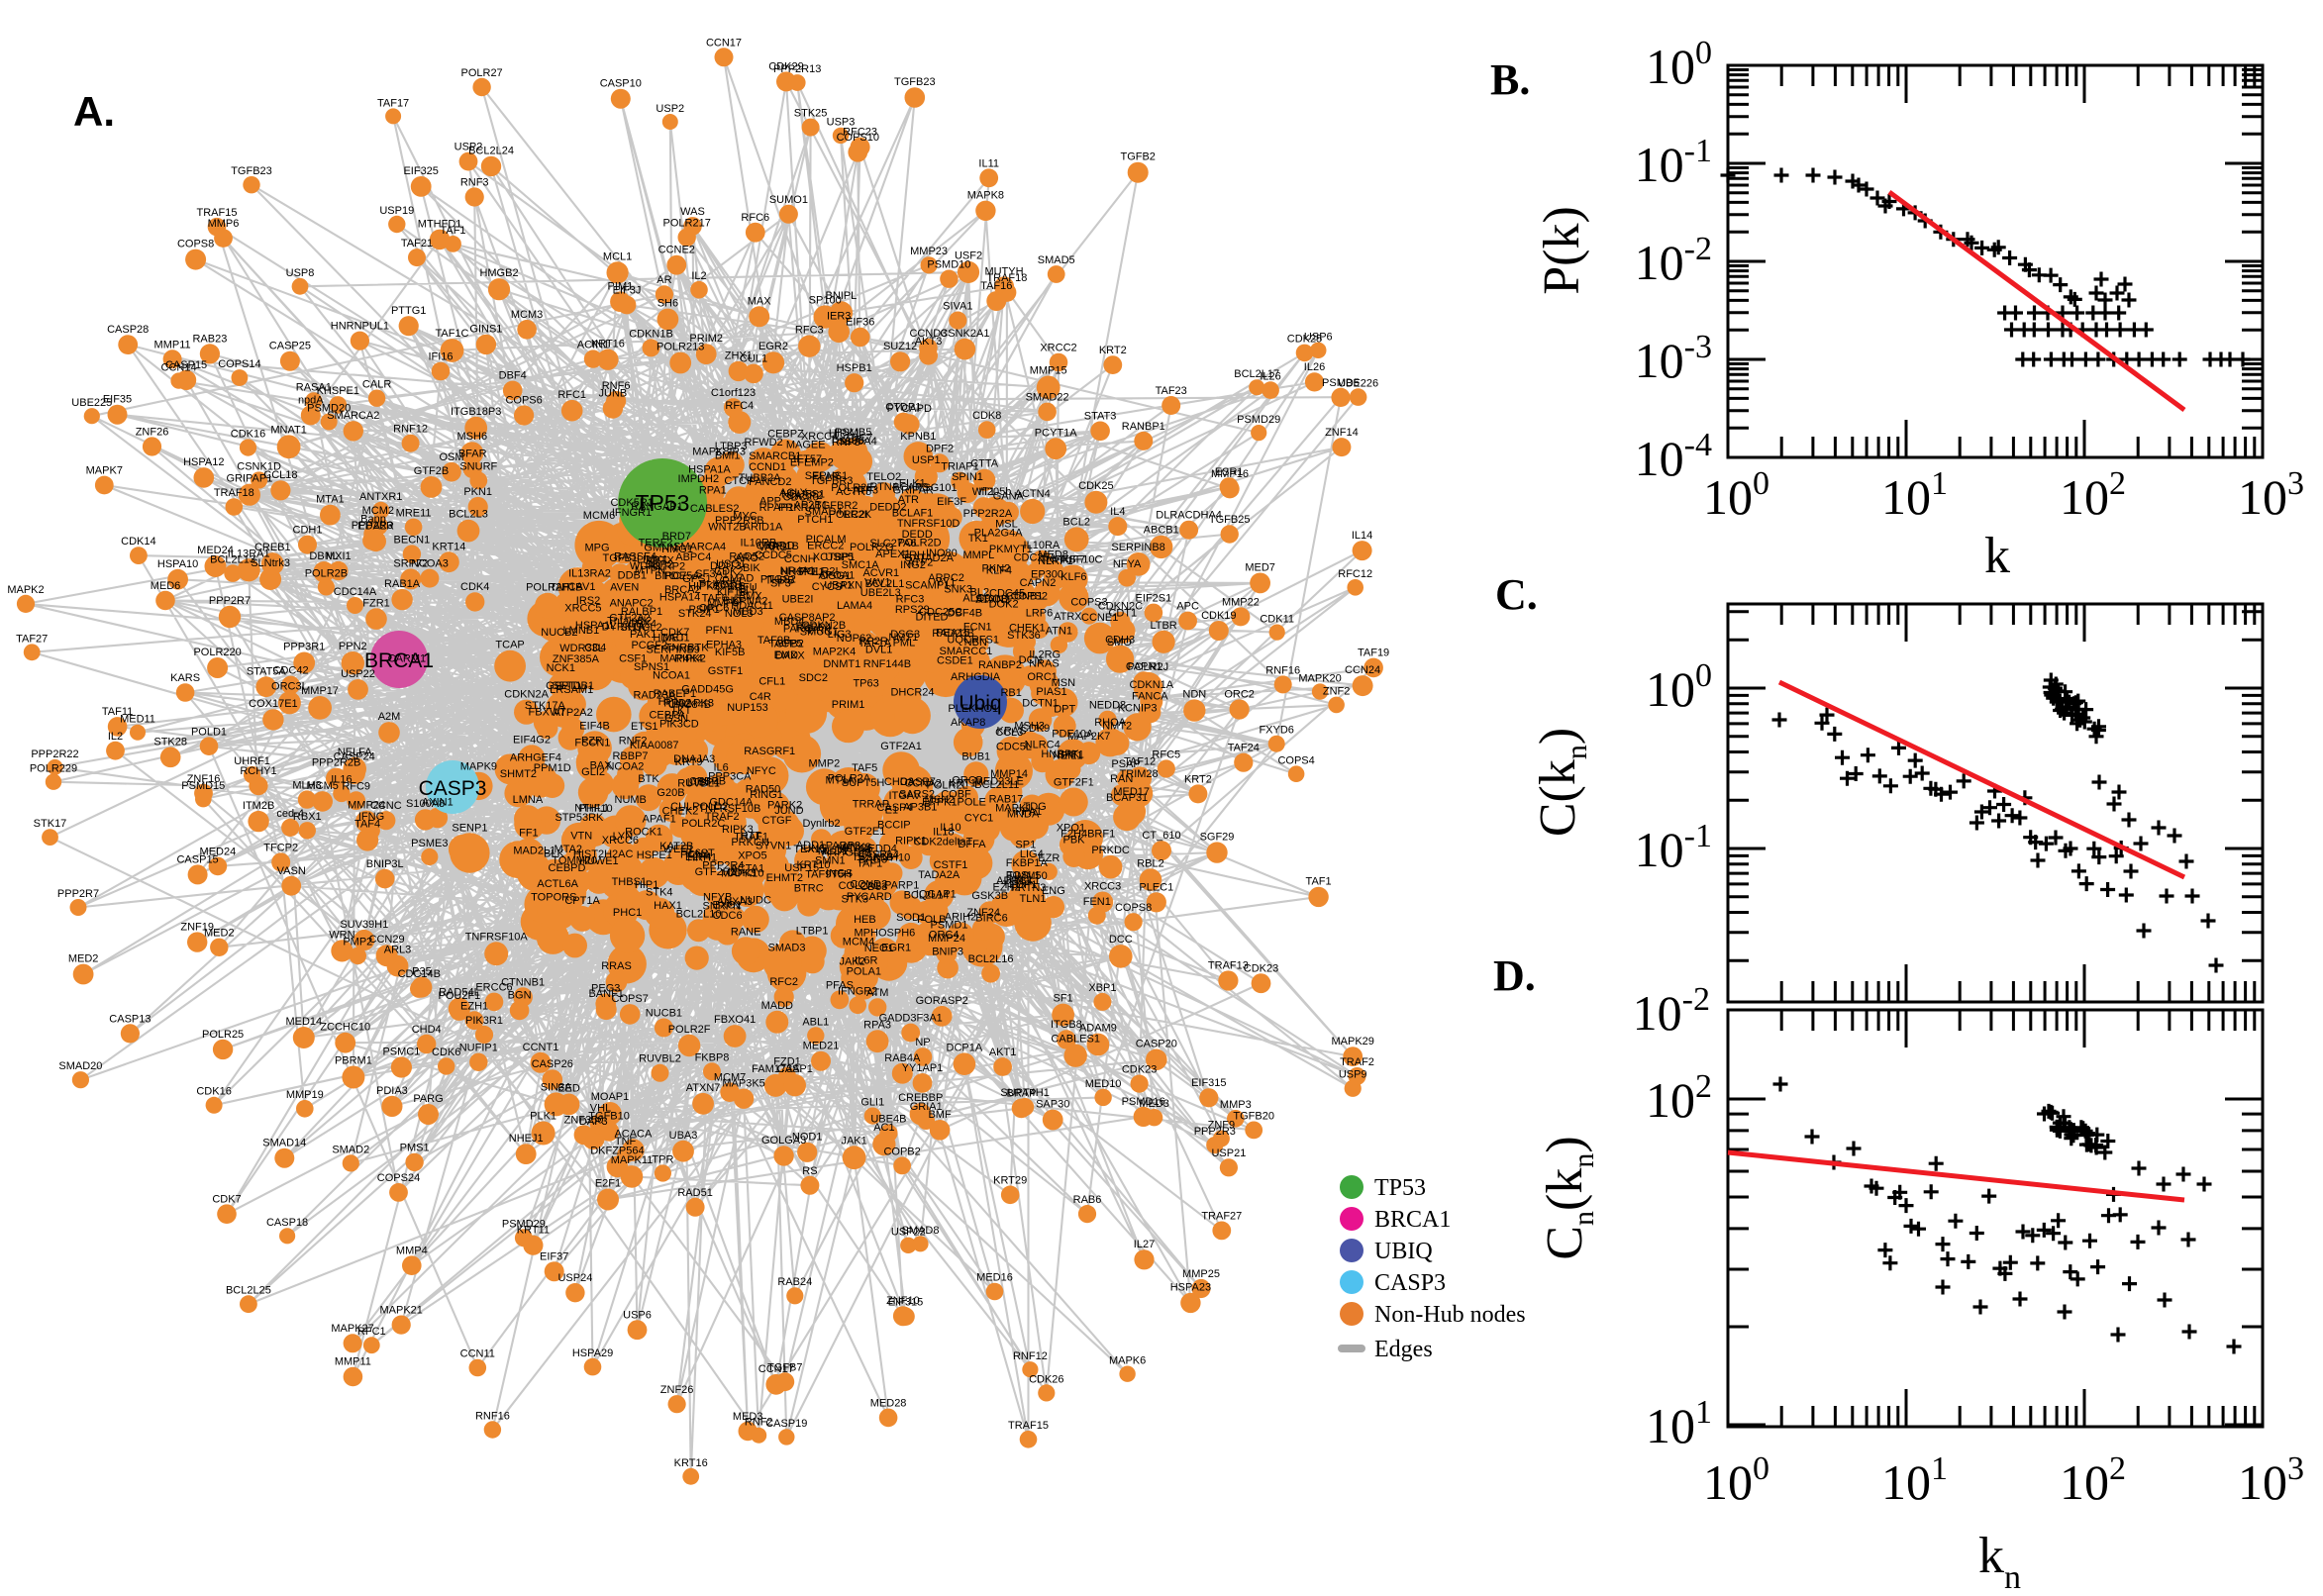  What do you see at coordinates (1253, 1117) in the screenshot?
I see `svg-text: TGFB20` at bounding box center [1253, 1117].